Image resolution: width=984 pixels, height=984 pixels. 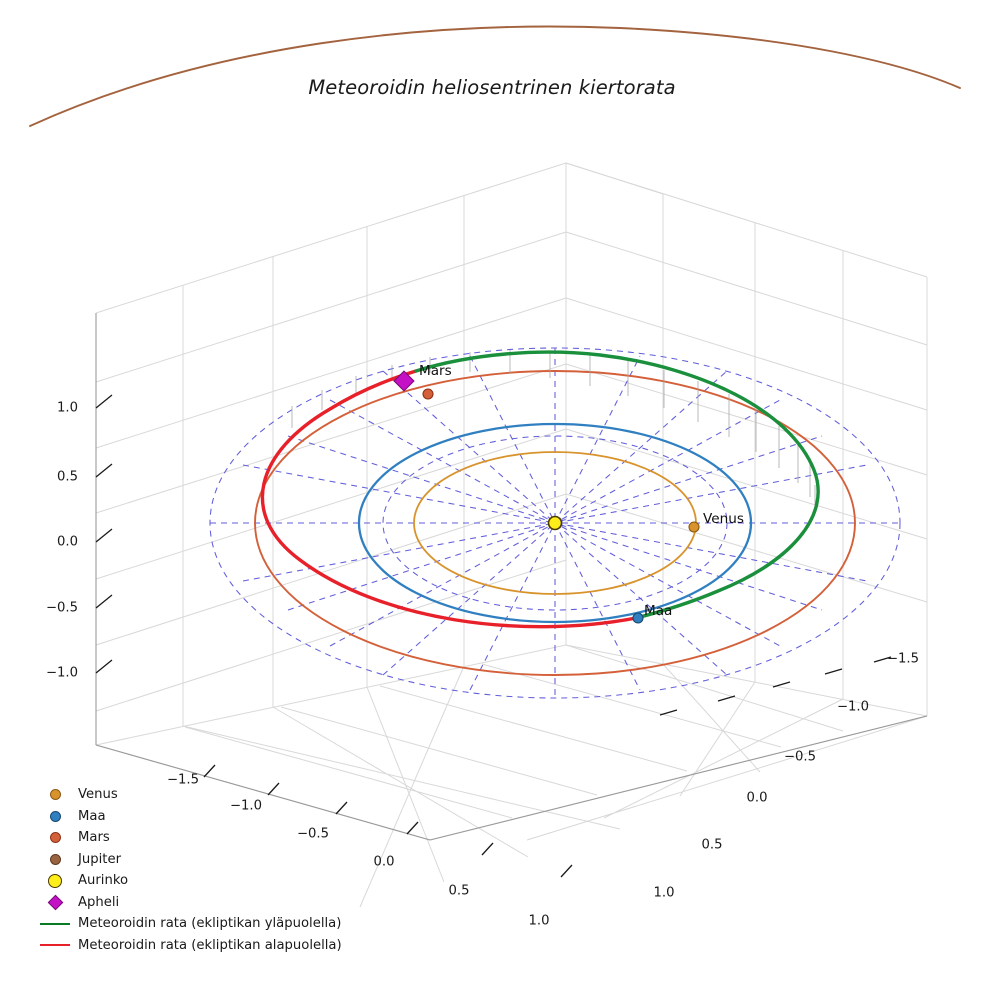 I want to click on x-tick-3: 0.0, so click(x=384, y=862).